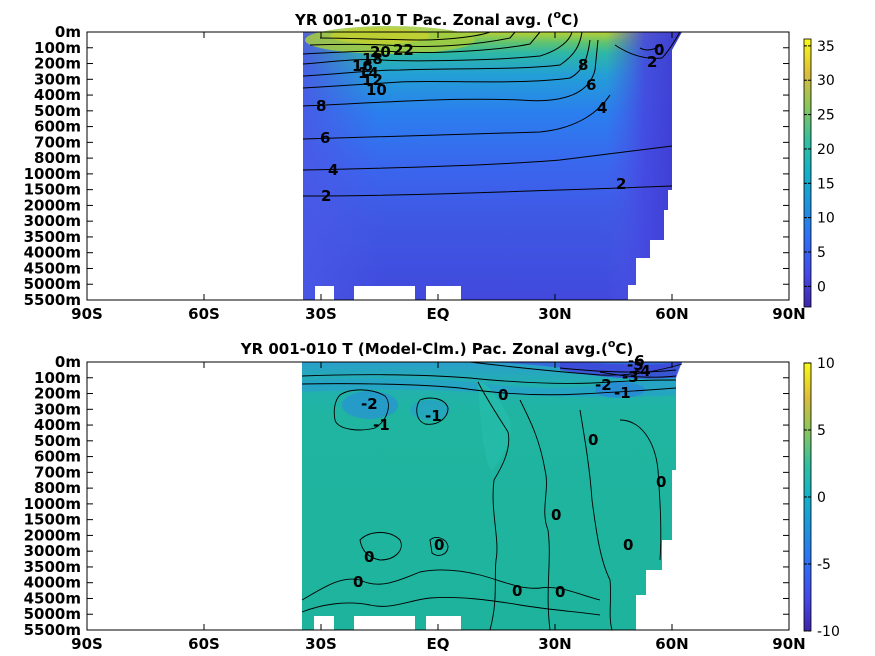 Image resolution: width=875 pixels, height=656 pixels. I want to click on y-tick-label: 0m, so click(68, 32).